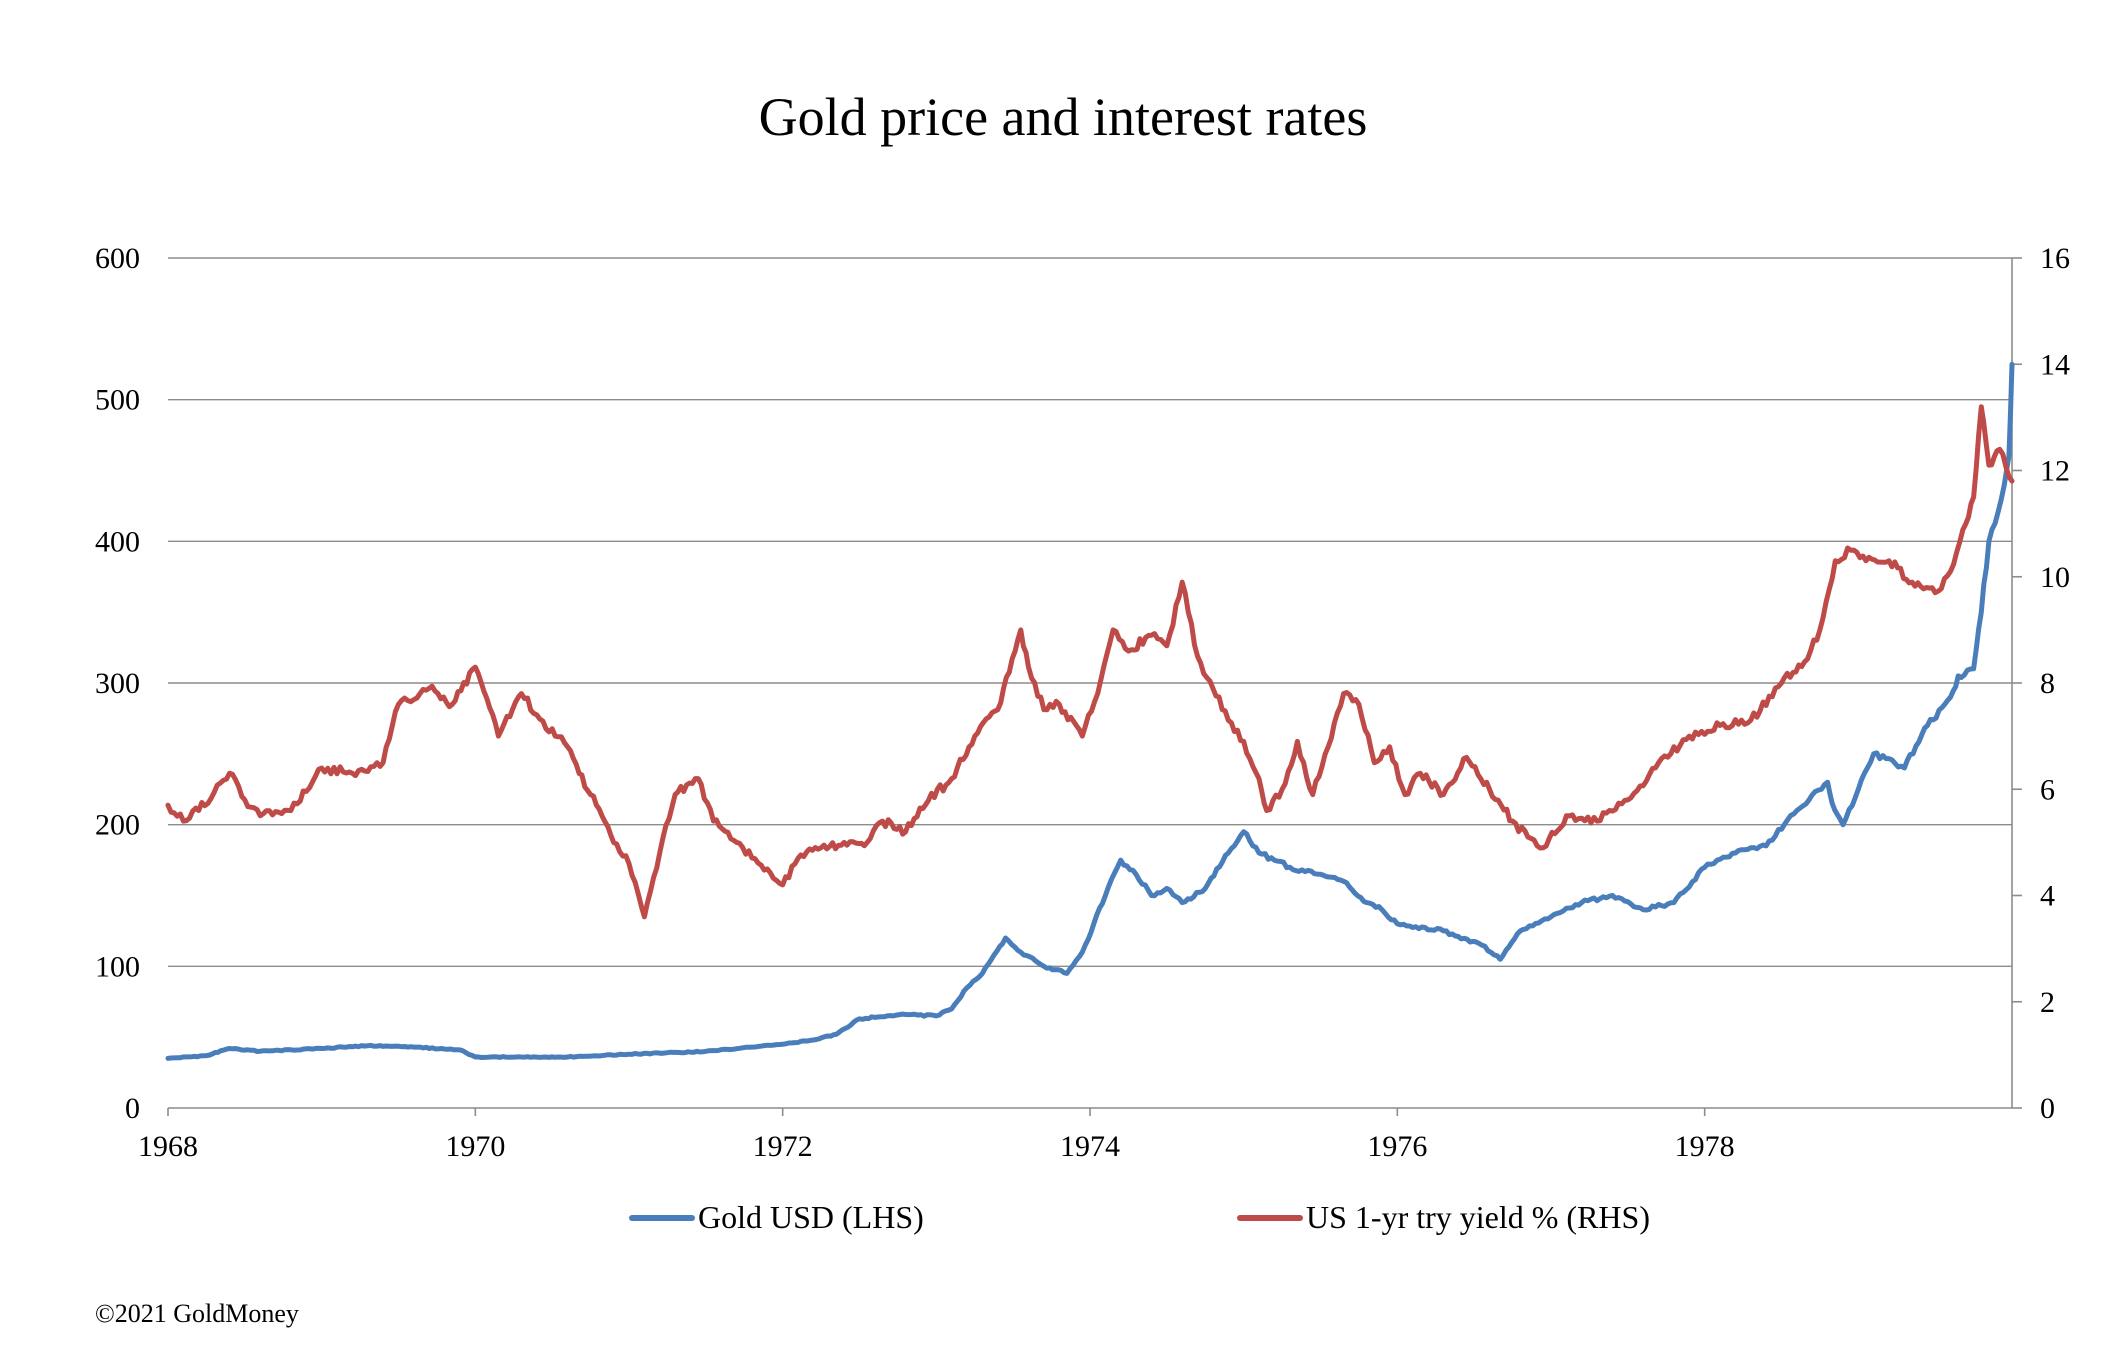 The height and width of the screenshot is (1368, 2126). I want to click on x-tick-label: 1972, so click(783, 1146).